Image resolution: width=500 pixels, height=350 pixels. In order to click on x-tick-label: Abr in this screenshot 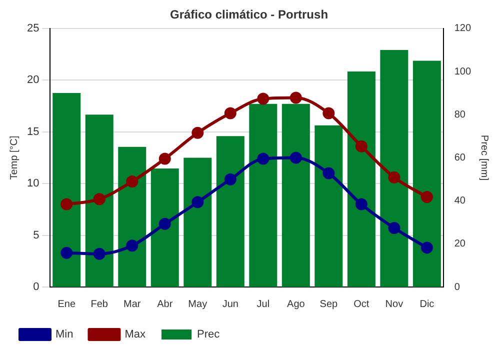, I will do `click(165, 304)`.